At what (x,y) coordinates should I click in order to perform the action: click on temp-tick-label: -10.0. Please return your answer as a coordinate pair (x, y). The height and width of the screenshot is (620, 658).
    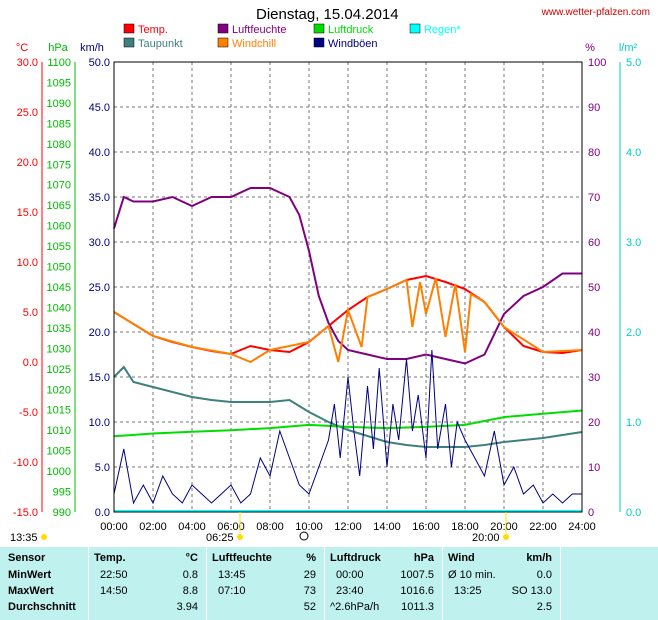
    Looking at the image, I should click on (25, 463).